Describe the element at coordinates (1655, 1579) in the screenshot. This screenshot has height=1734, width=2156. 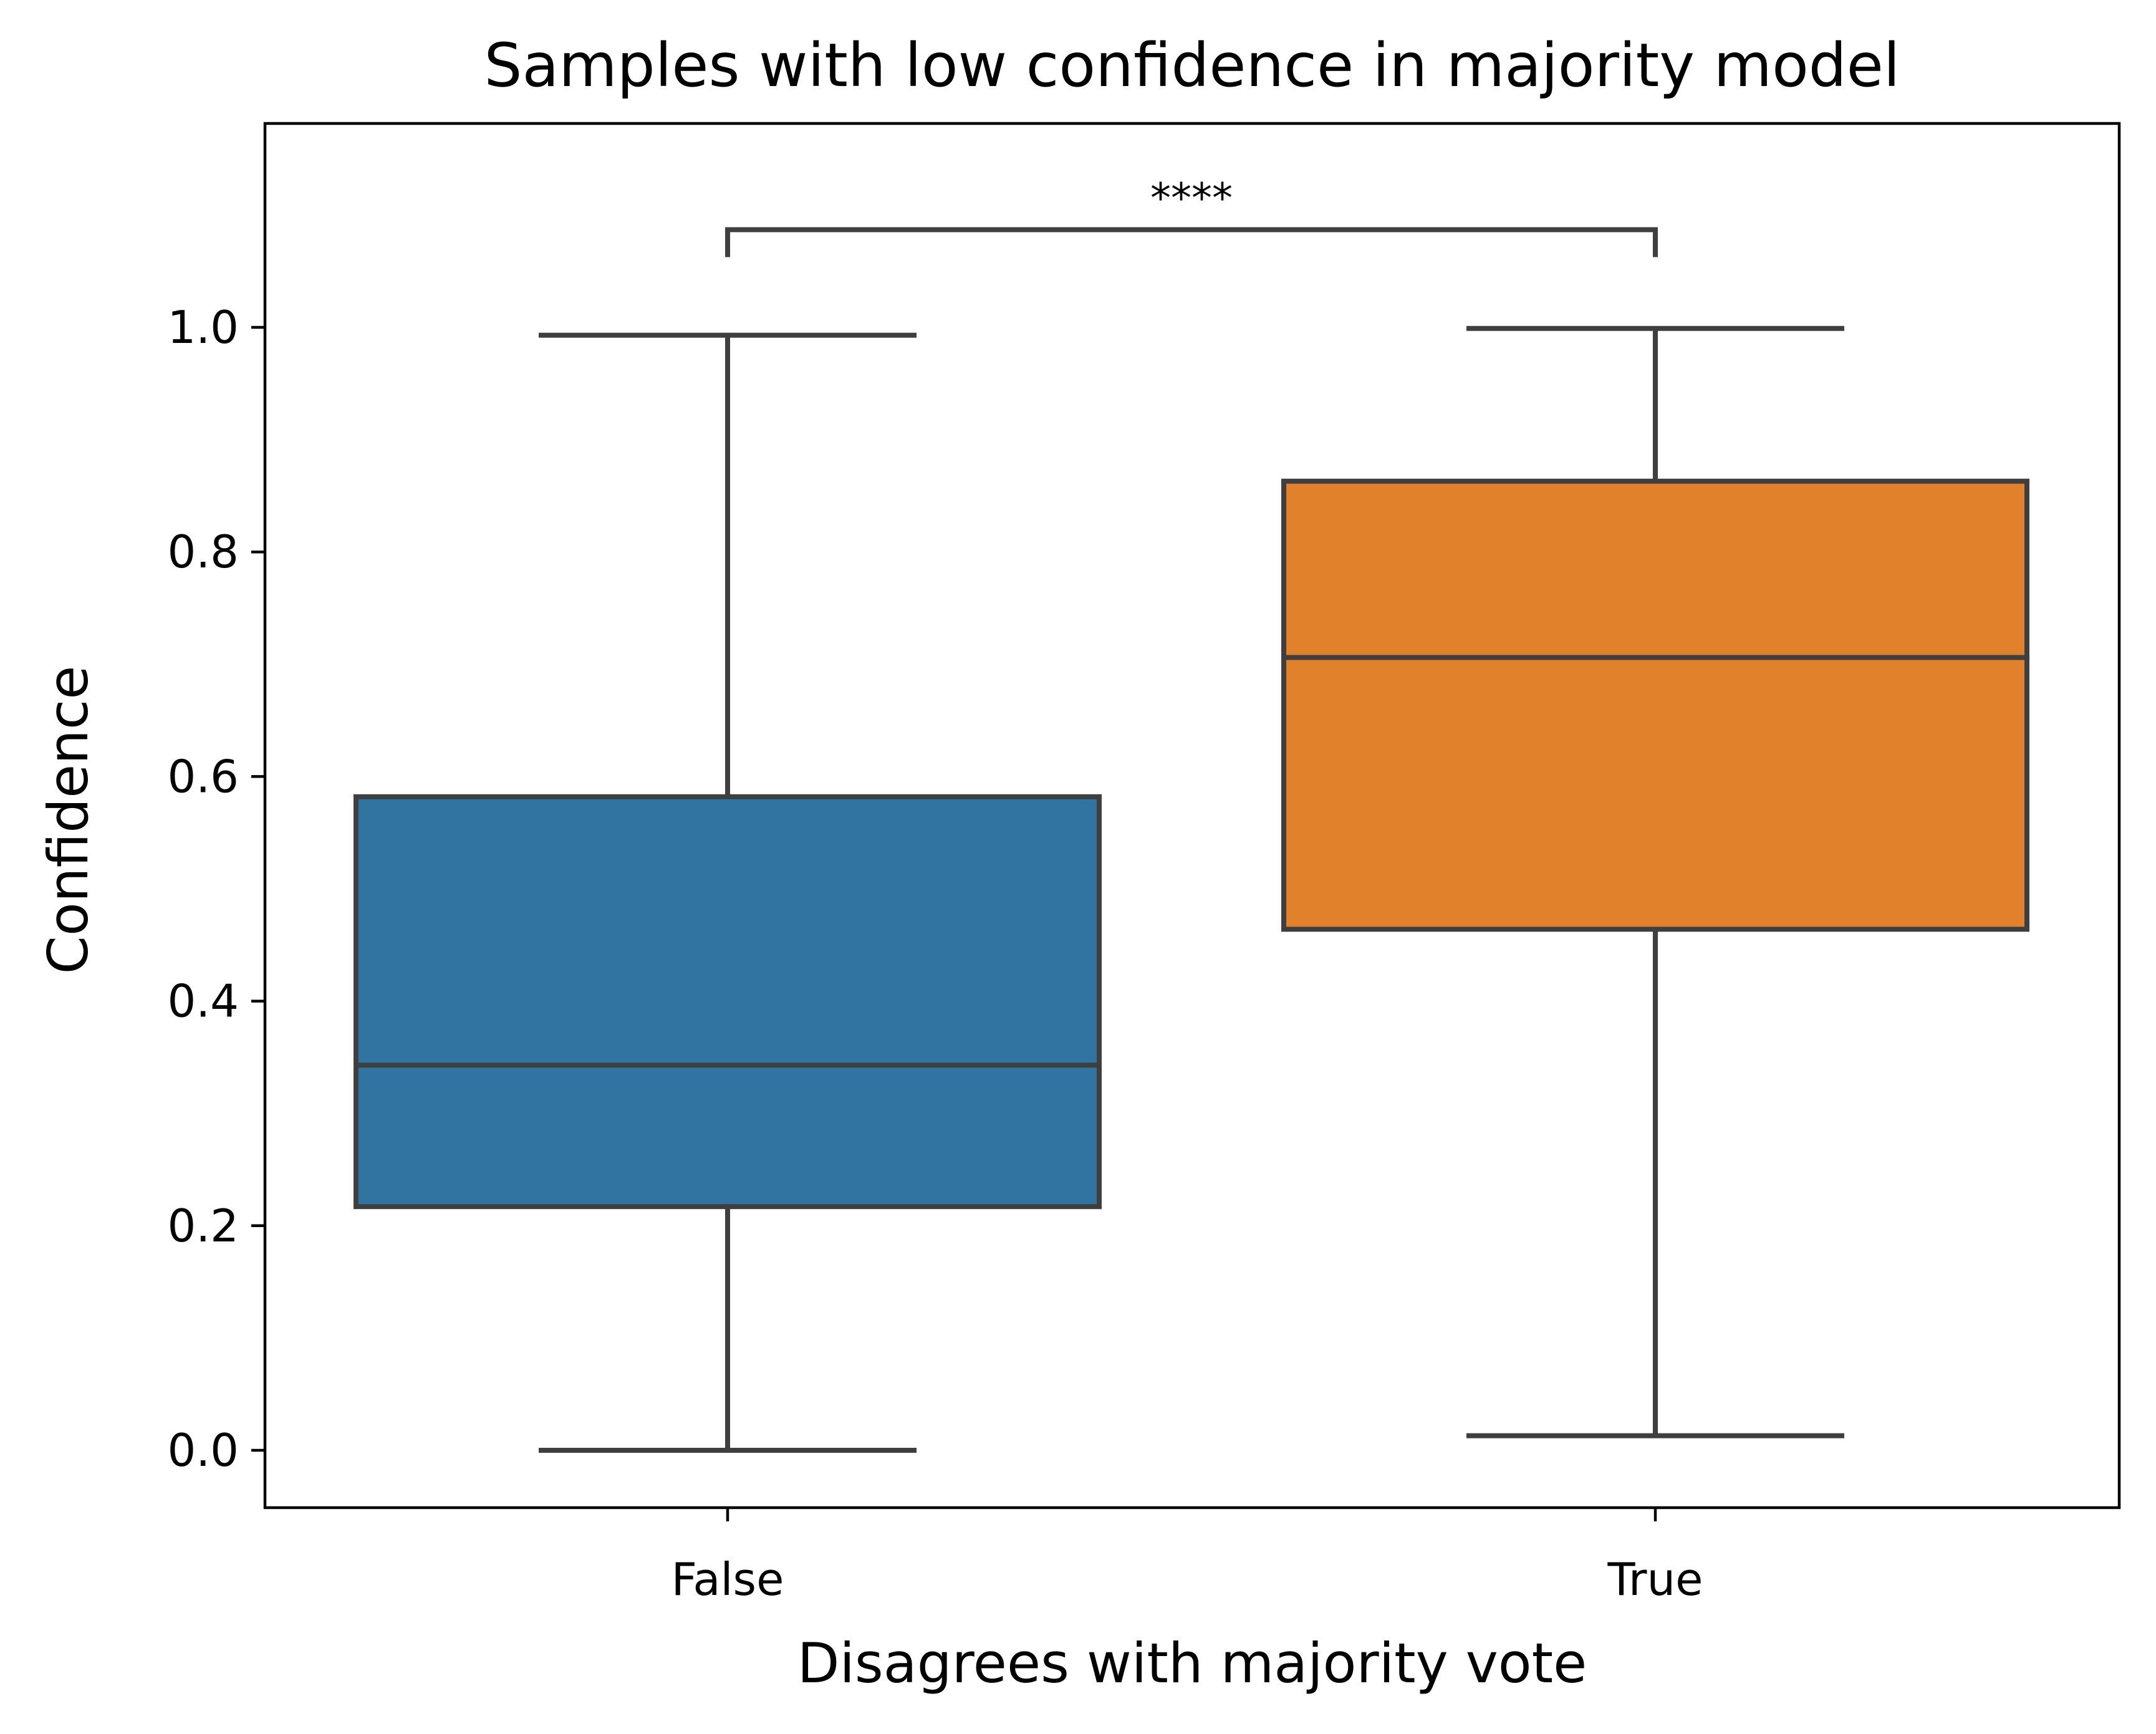
I see `x-tick-label: True` at that location.